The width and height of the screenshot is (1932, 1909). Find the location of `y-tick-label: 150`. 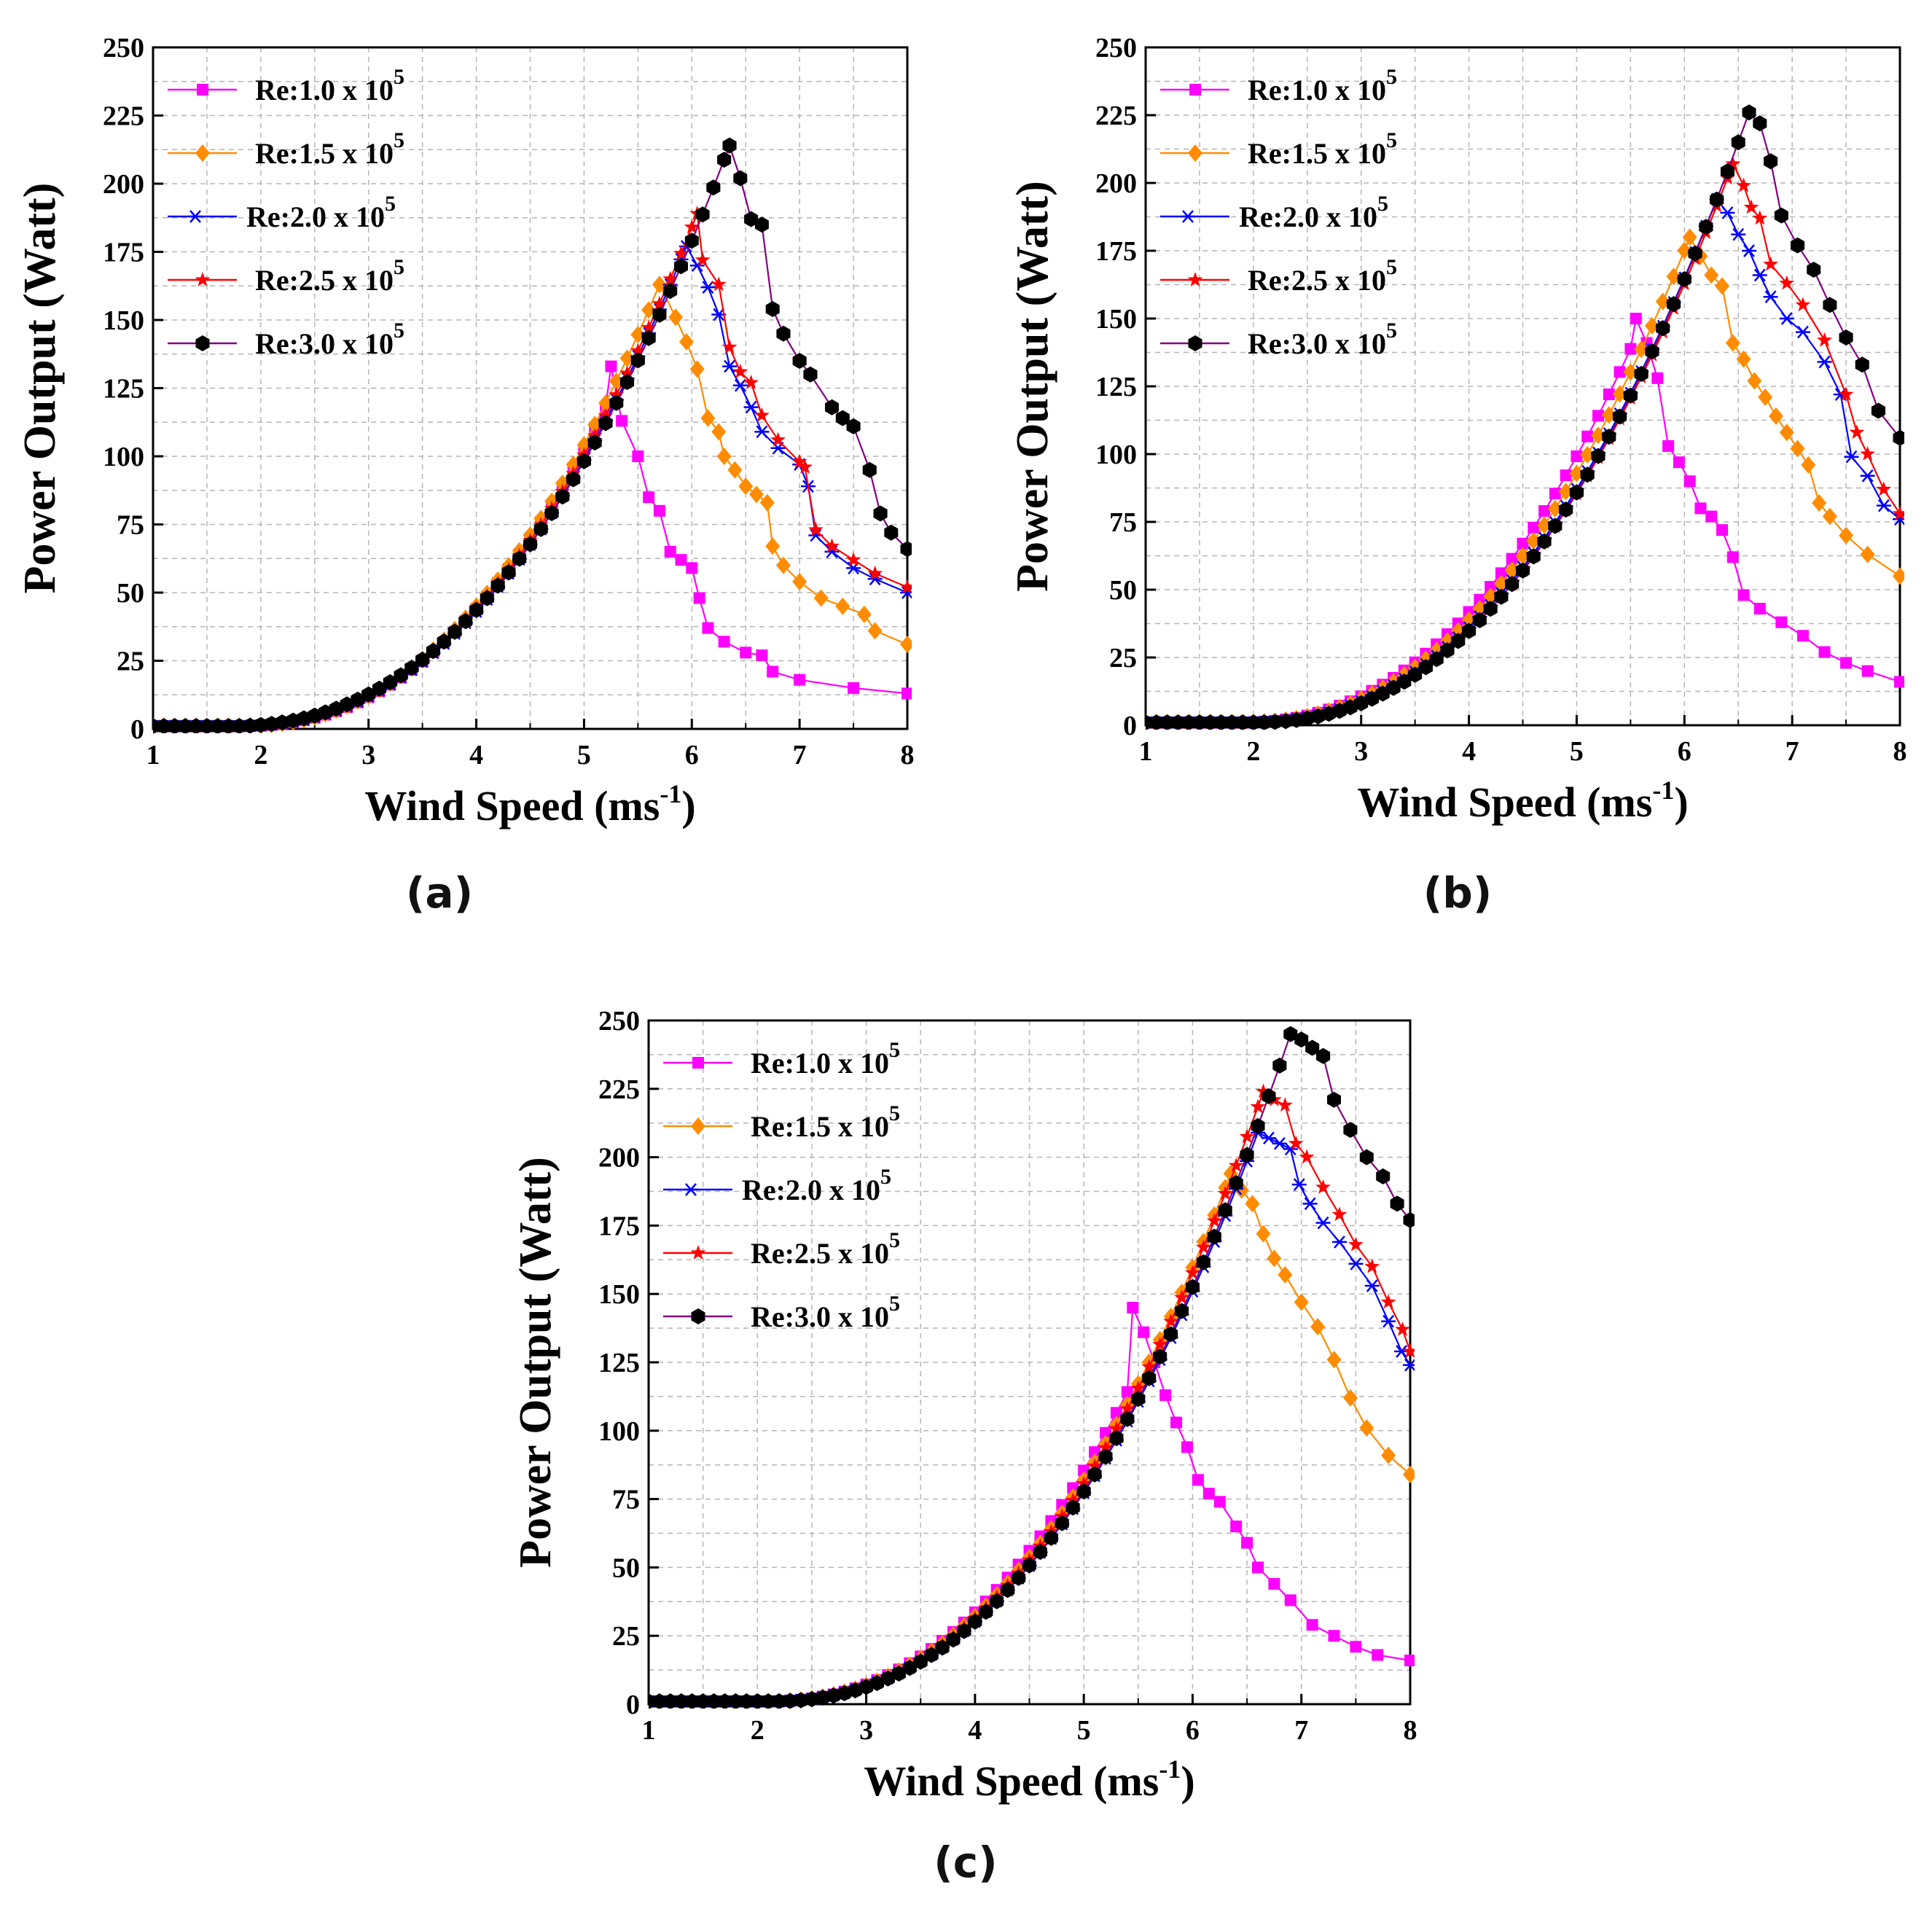

y-tick-label: 150 is located at coordinates (1116, 320).